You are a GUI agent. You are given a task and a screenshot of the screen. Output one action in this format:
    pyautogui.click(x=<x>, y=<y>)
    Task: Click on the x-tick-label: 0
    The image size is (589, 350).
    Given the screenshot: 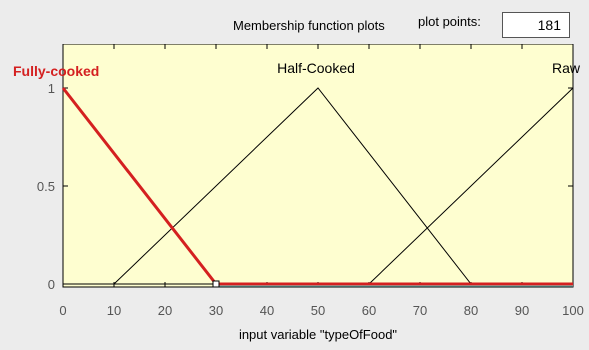 What is the action you would take?
    pyautogui.click(x=62, y=310)
    